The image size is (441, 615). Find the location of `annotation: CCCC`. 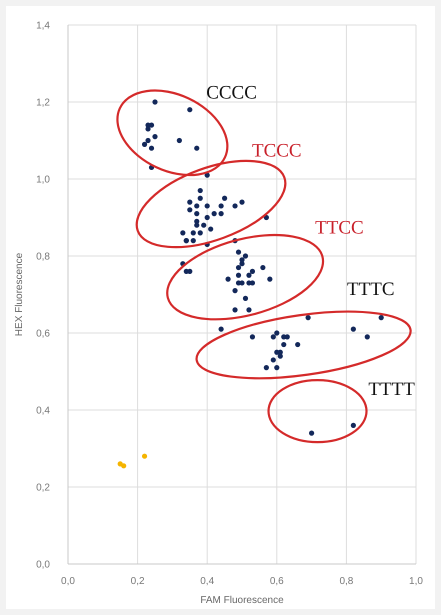

annotation: CCCC is located at coordinates (231, 93).